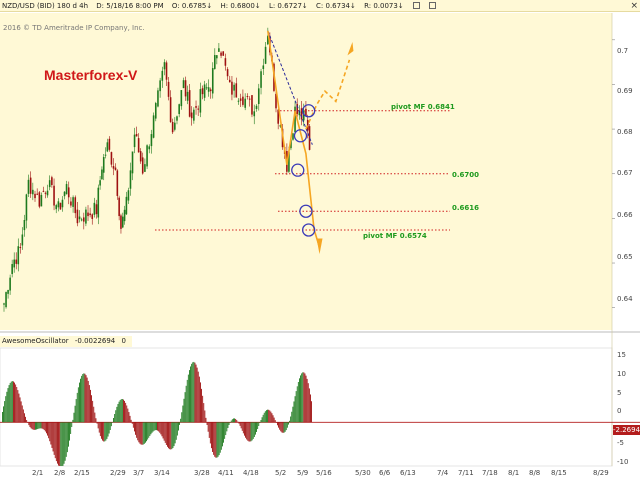 The width and height of the screenshot is (640, 480). Describe the element at coordinates (303, 473) in the screenshot. I see `date-tick: 5/9` at that location.